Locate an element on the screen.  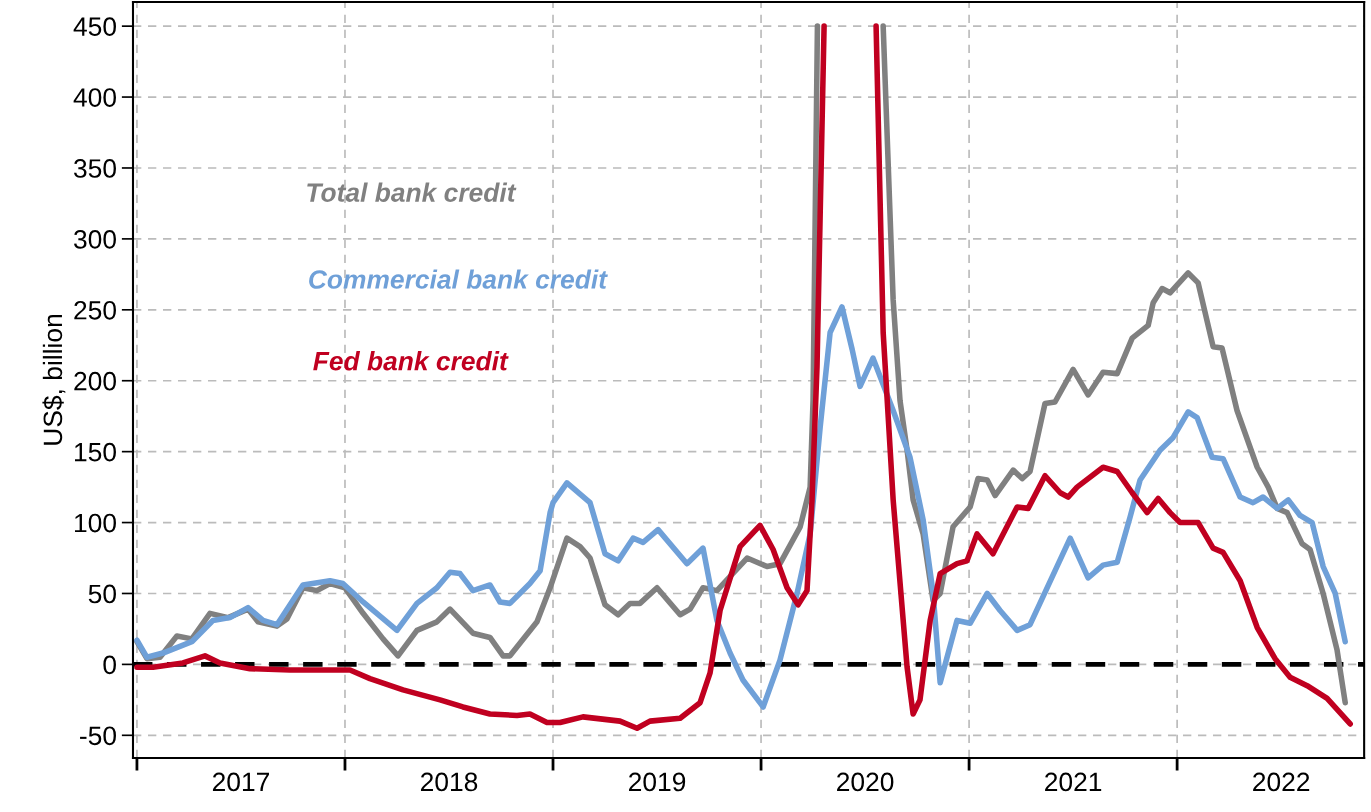
y-tick-label: 150 is located at coordinates (95, 452).